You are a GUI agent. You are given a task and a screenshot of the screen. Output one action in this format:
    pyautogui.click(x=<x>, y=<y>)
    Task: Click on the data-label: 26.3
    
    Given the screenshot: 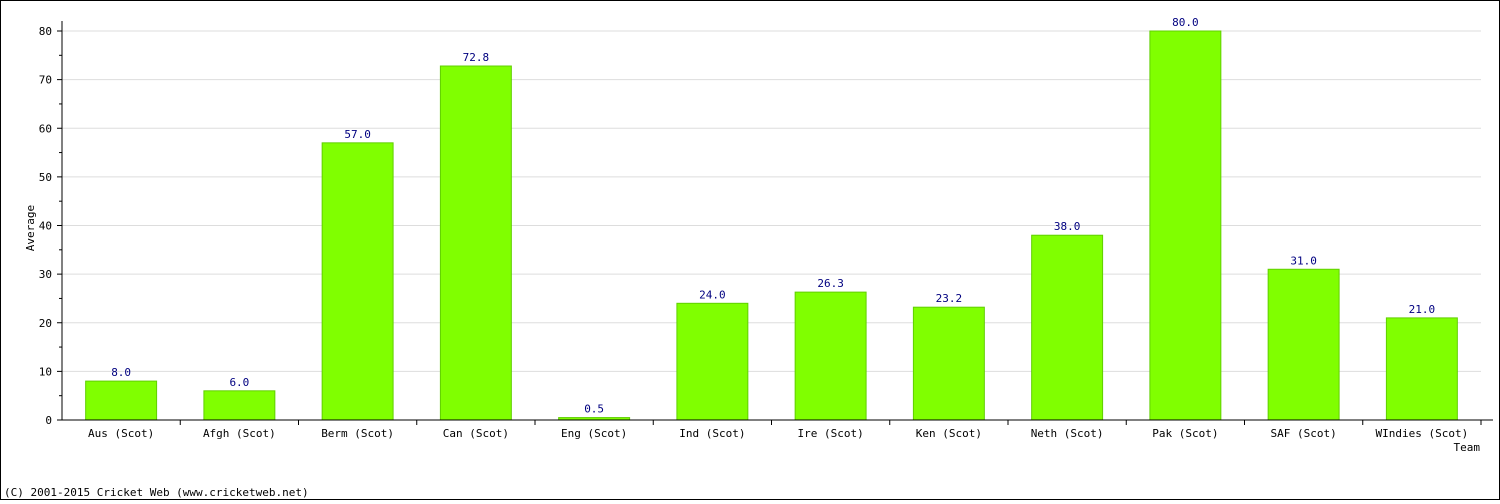 What is the action you would take?
    pyautogui.click(x=830, y=283)
    